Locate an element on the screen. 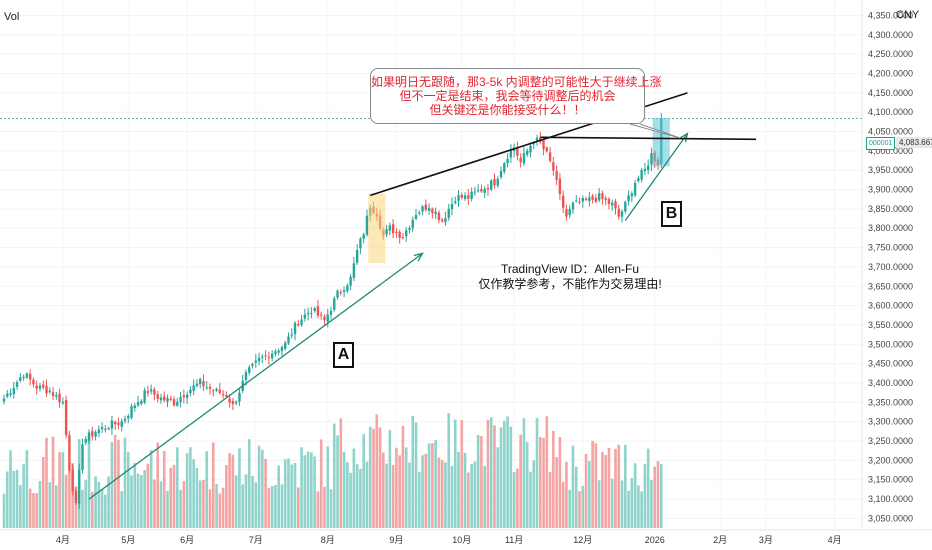  volume-indicator-label: Vol is located at coordinates (12, 17).